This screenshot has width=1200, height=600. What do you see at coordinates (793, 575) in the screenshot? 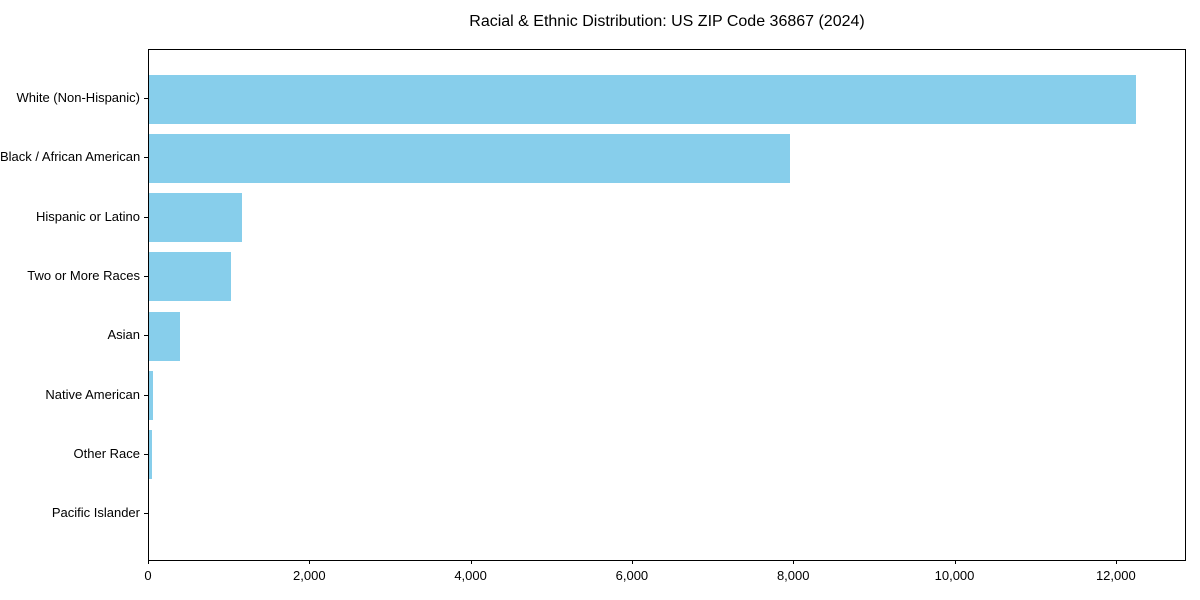
I see `x-tick-label: 8,000` at bounding box center [793, 575].